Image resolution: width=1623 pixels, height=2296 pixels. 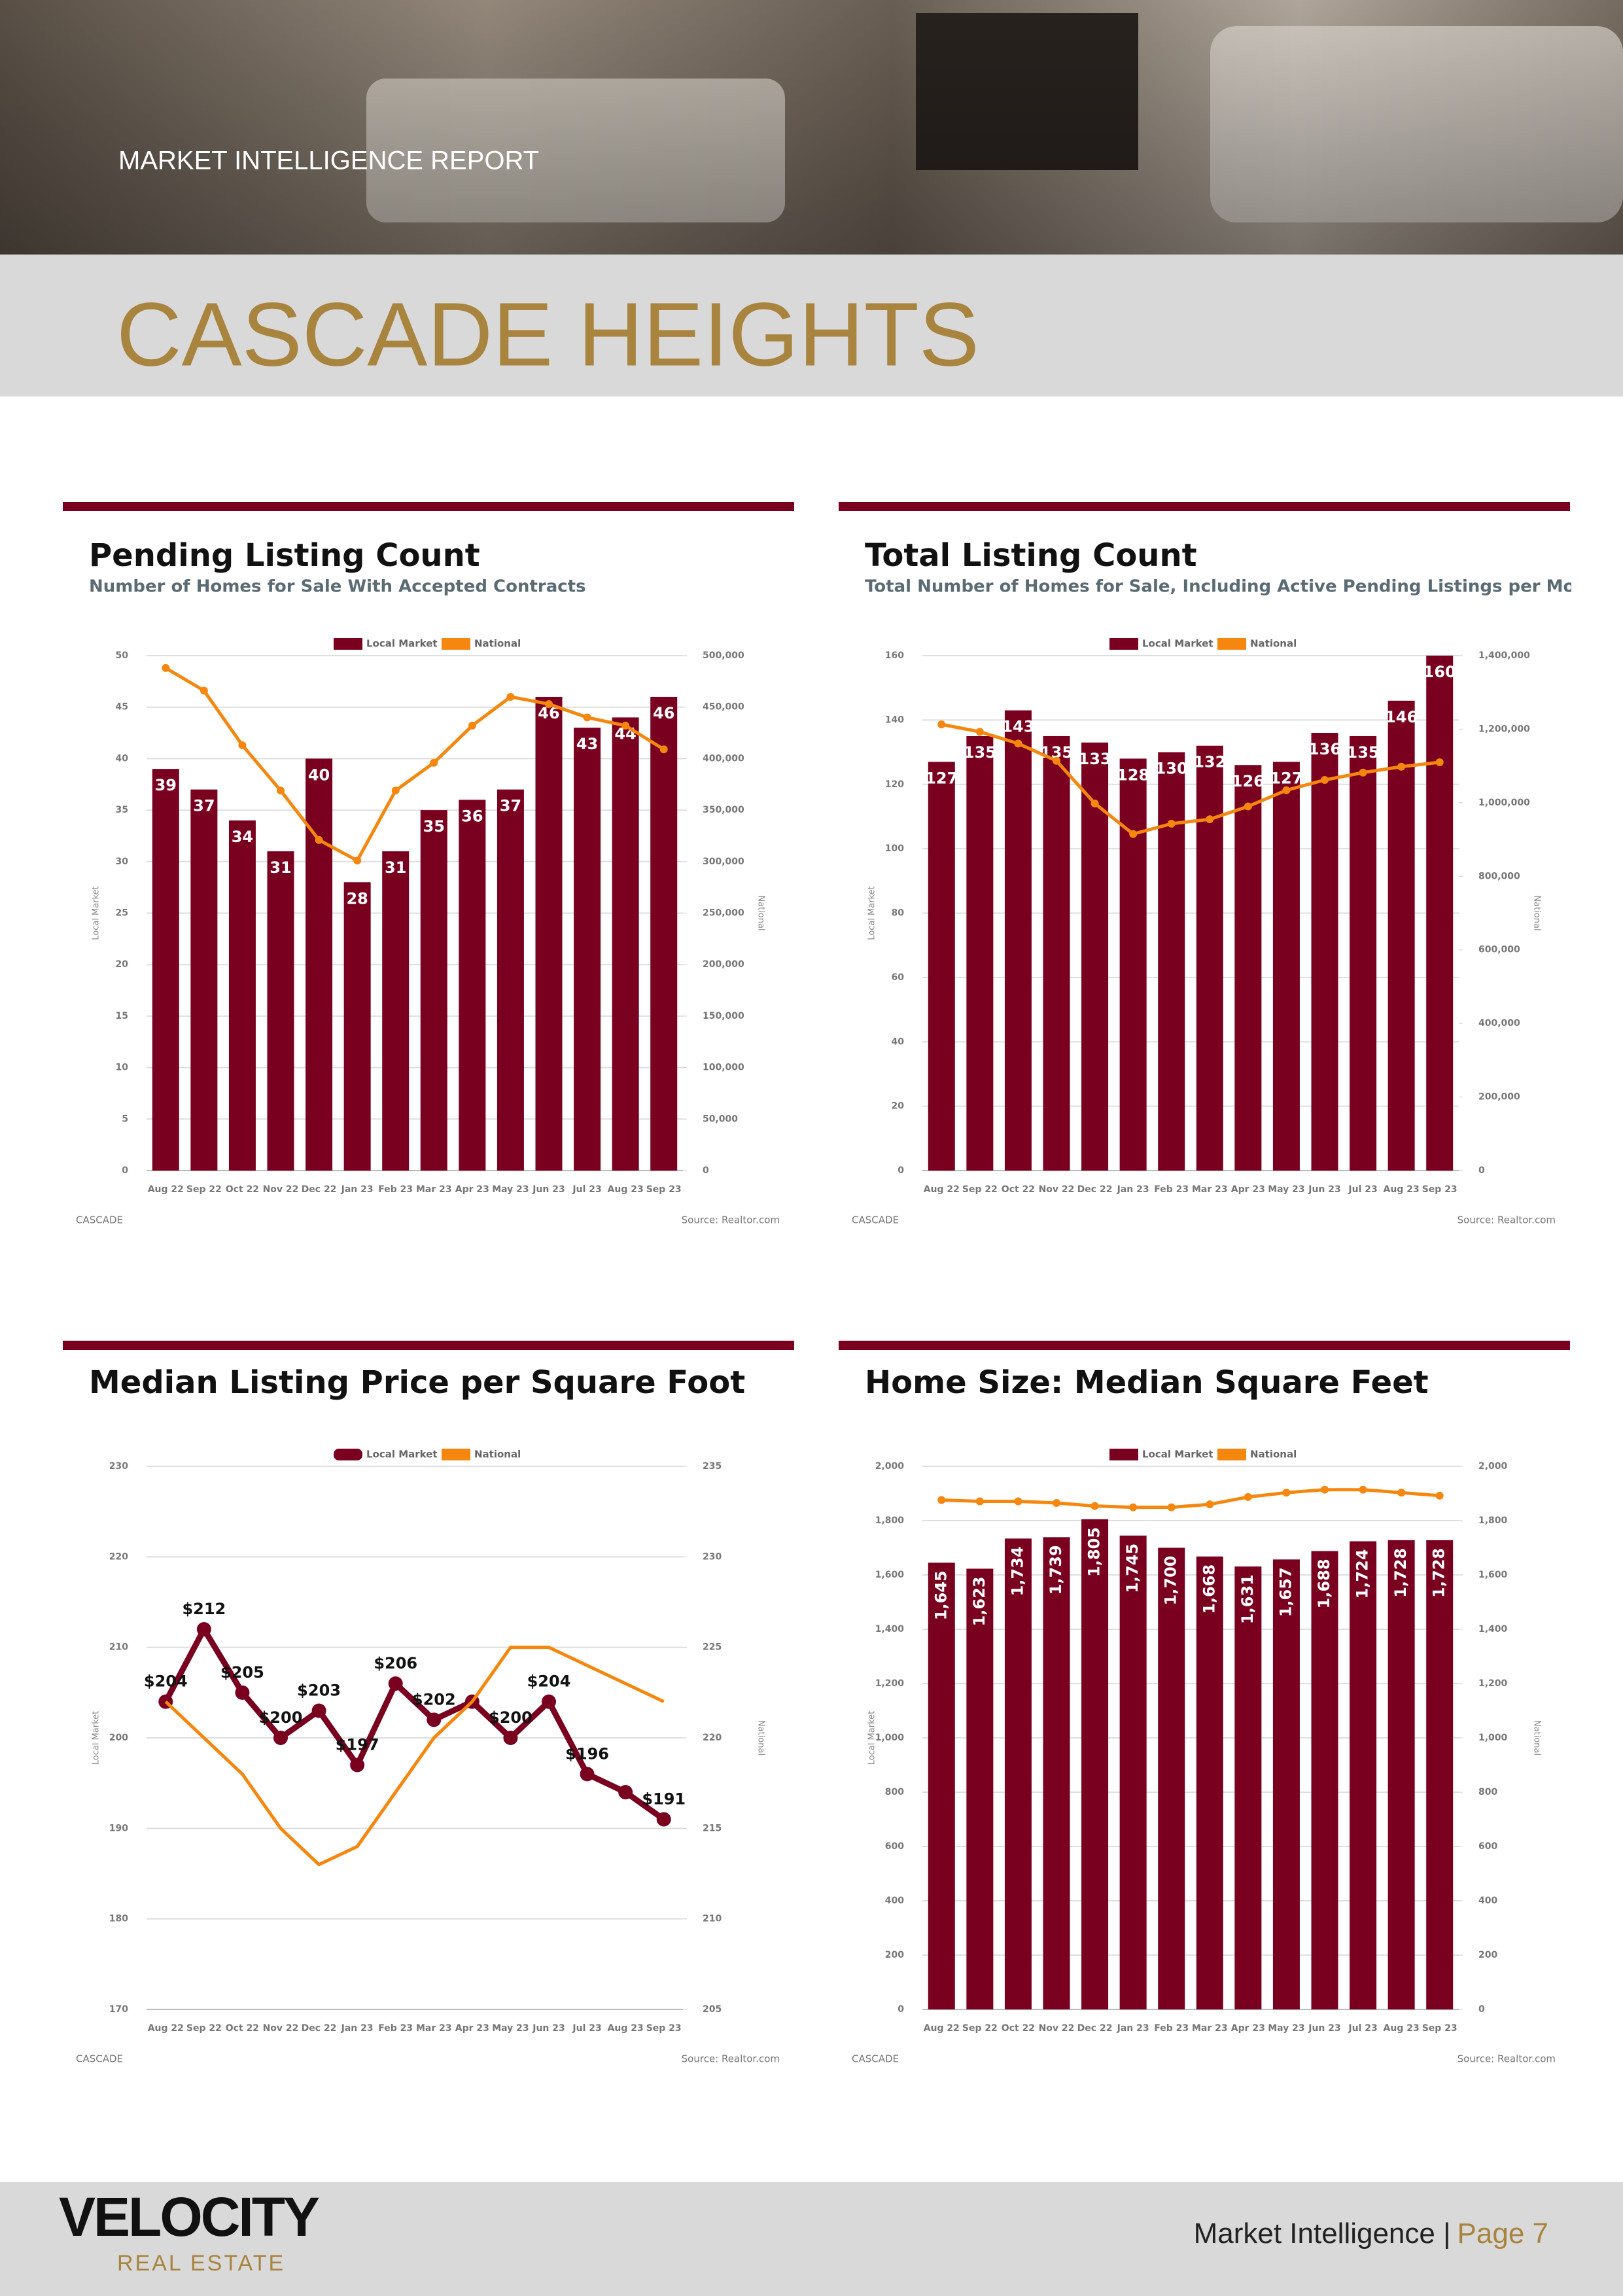 What do you see at coordinates (243, 2028) in the screenshot?
I see `x-tick-label: Oct 22` at bounding box center [243, 2028].